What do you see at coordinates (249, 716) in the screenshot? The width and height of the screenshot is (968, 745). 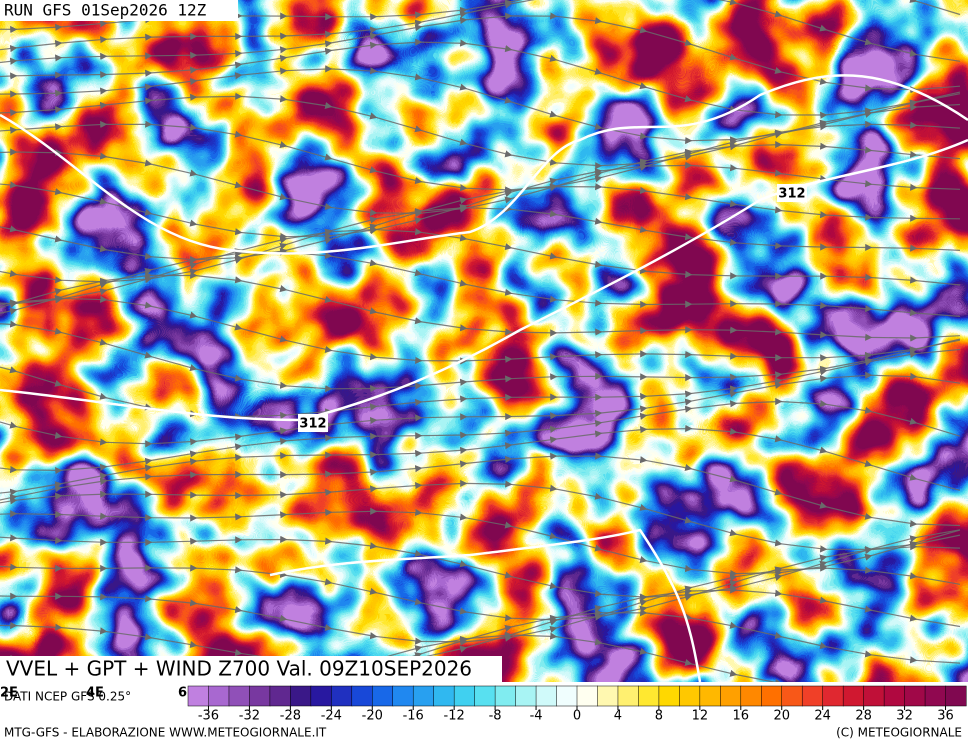 I see `colorbar-tick-label: -32` at bounding box center [249, 716].